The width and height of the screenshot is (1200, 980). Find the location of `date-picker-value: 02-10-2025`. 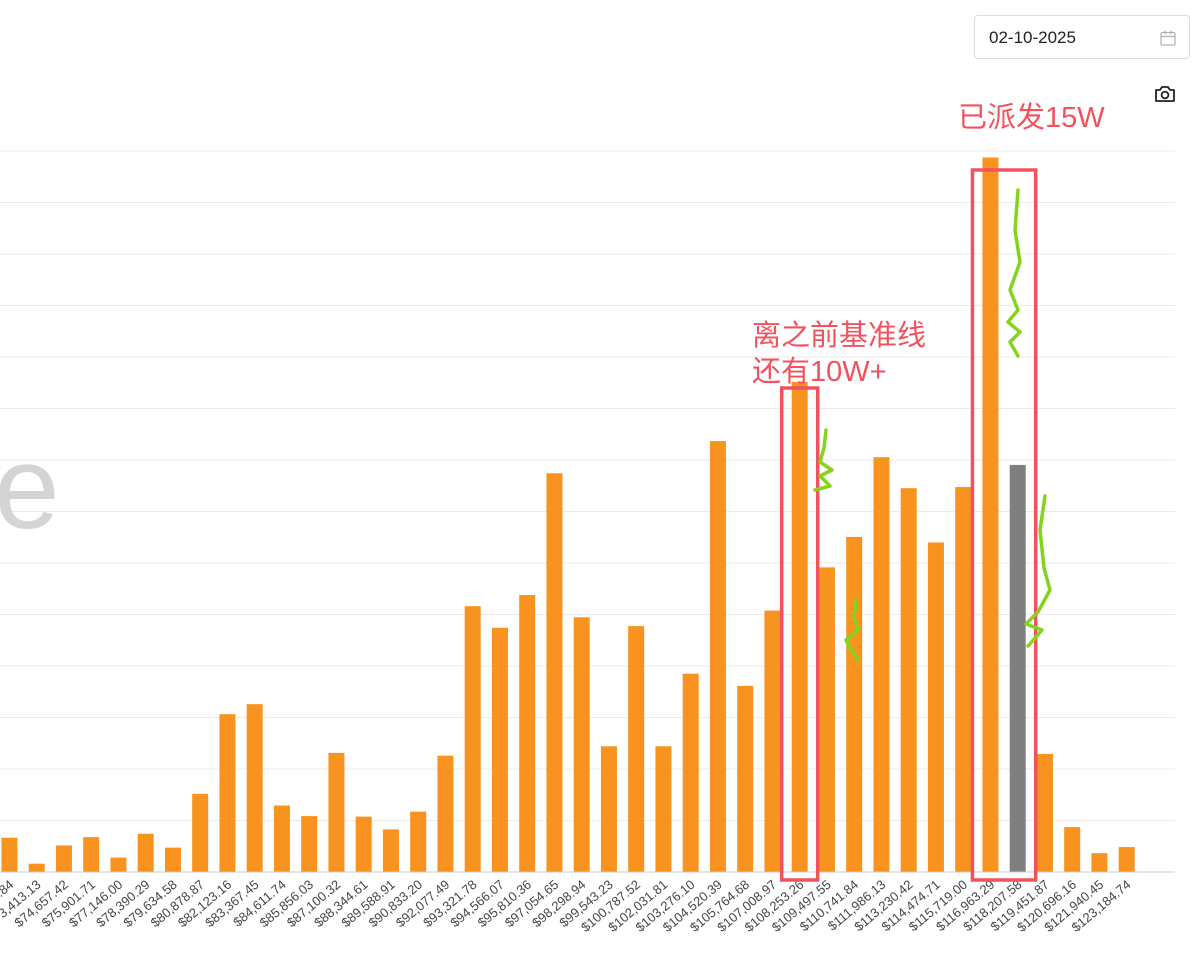

date-picker-value: 02-10-2025 is located at coordinates (1032, 37).